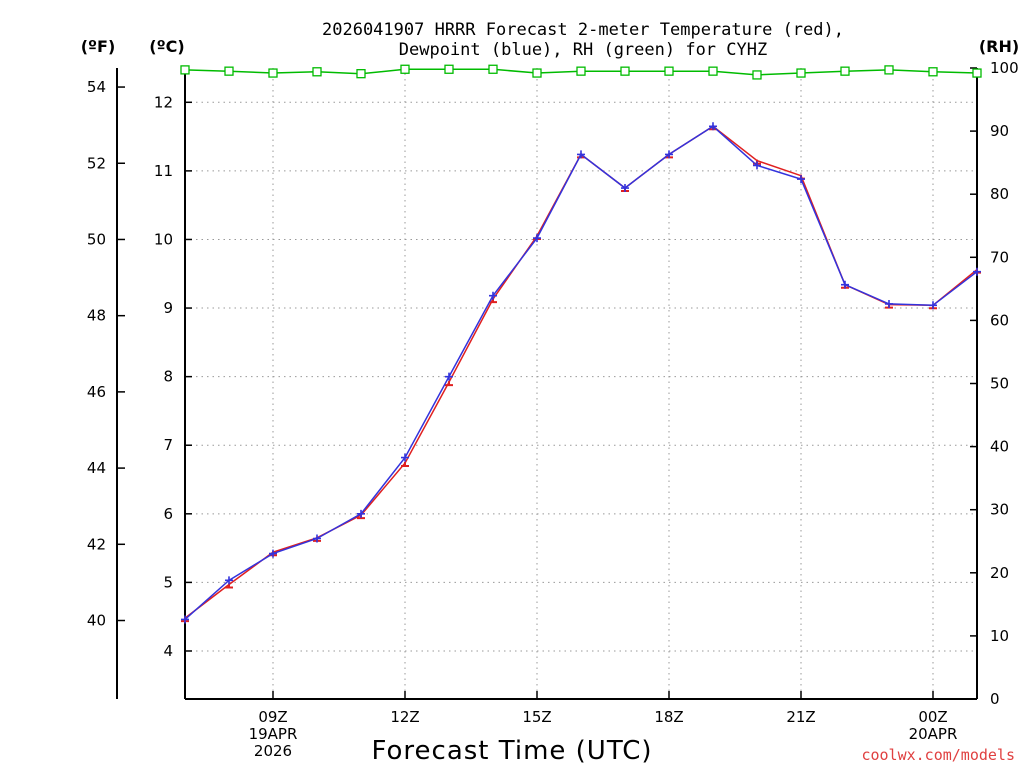 The height and width of the screenshot is (772, 1024). I want to click on rh-tick-label: 60, so click(999, 320).